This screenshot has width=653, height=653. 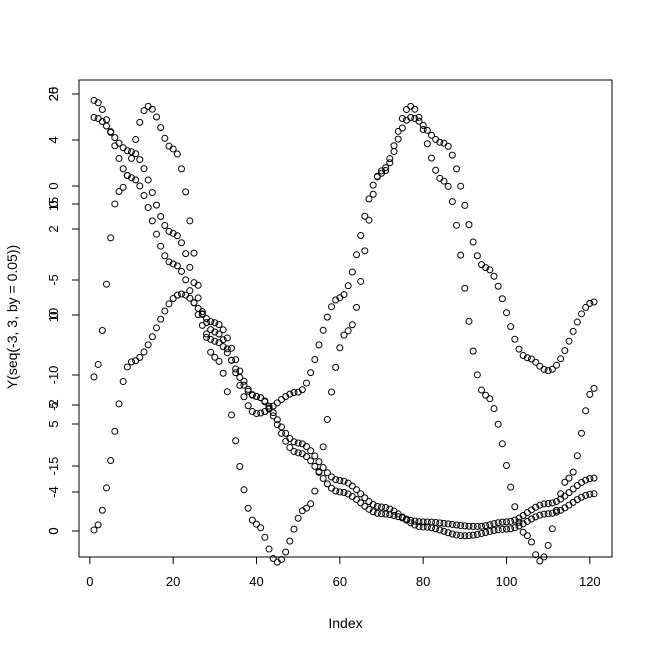 I want to click on y-tick-label: 4, so click(x=53, y=139).